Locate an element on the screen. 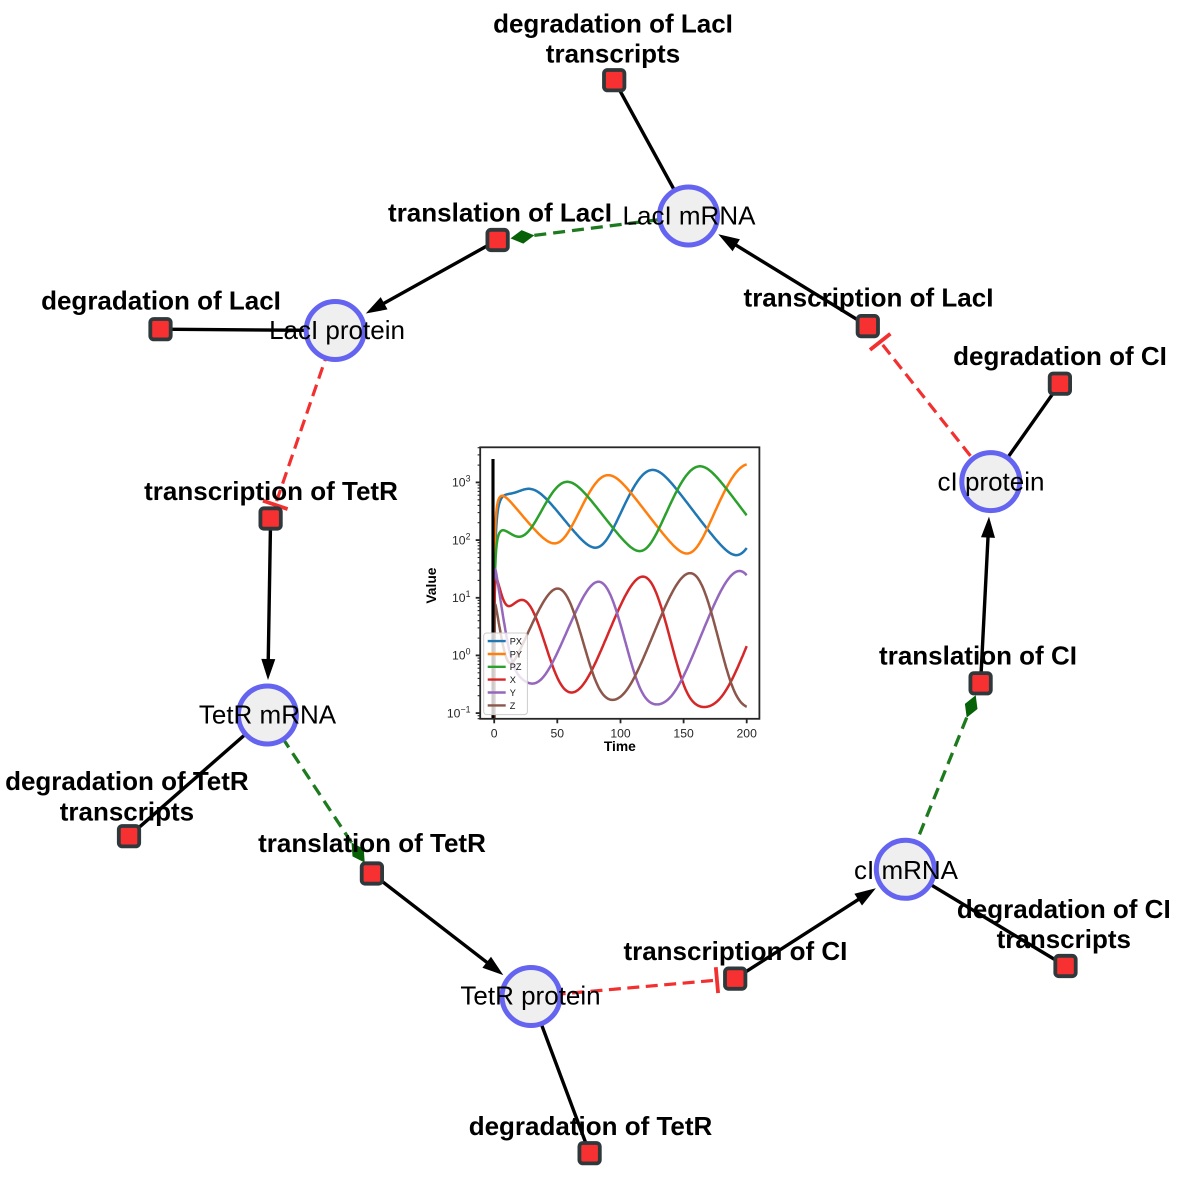 The width and height of the screenshot is (1189, 1200). svg-text: Value is located at coordinates (431, 585).